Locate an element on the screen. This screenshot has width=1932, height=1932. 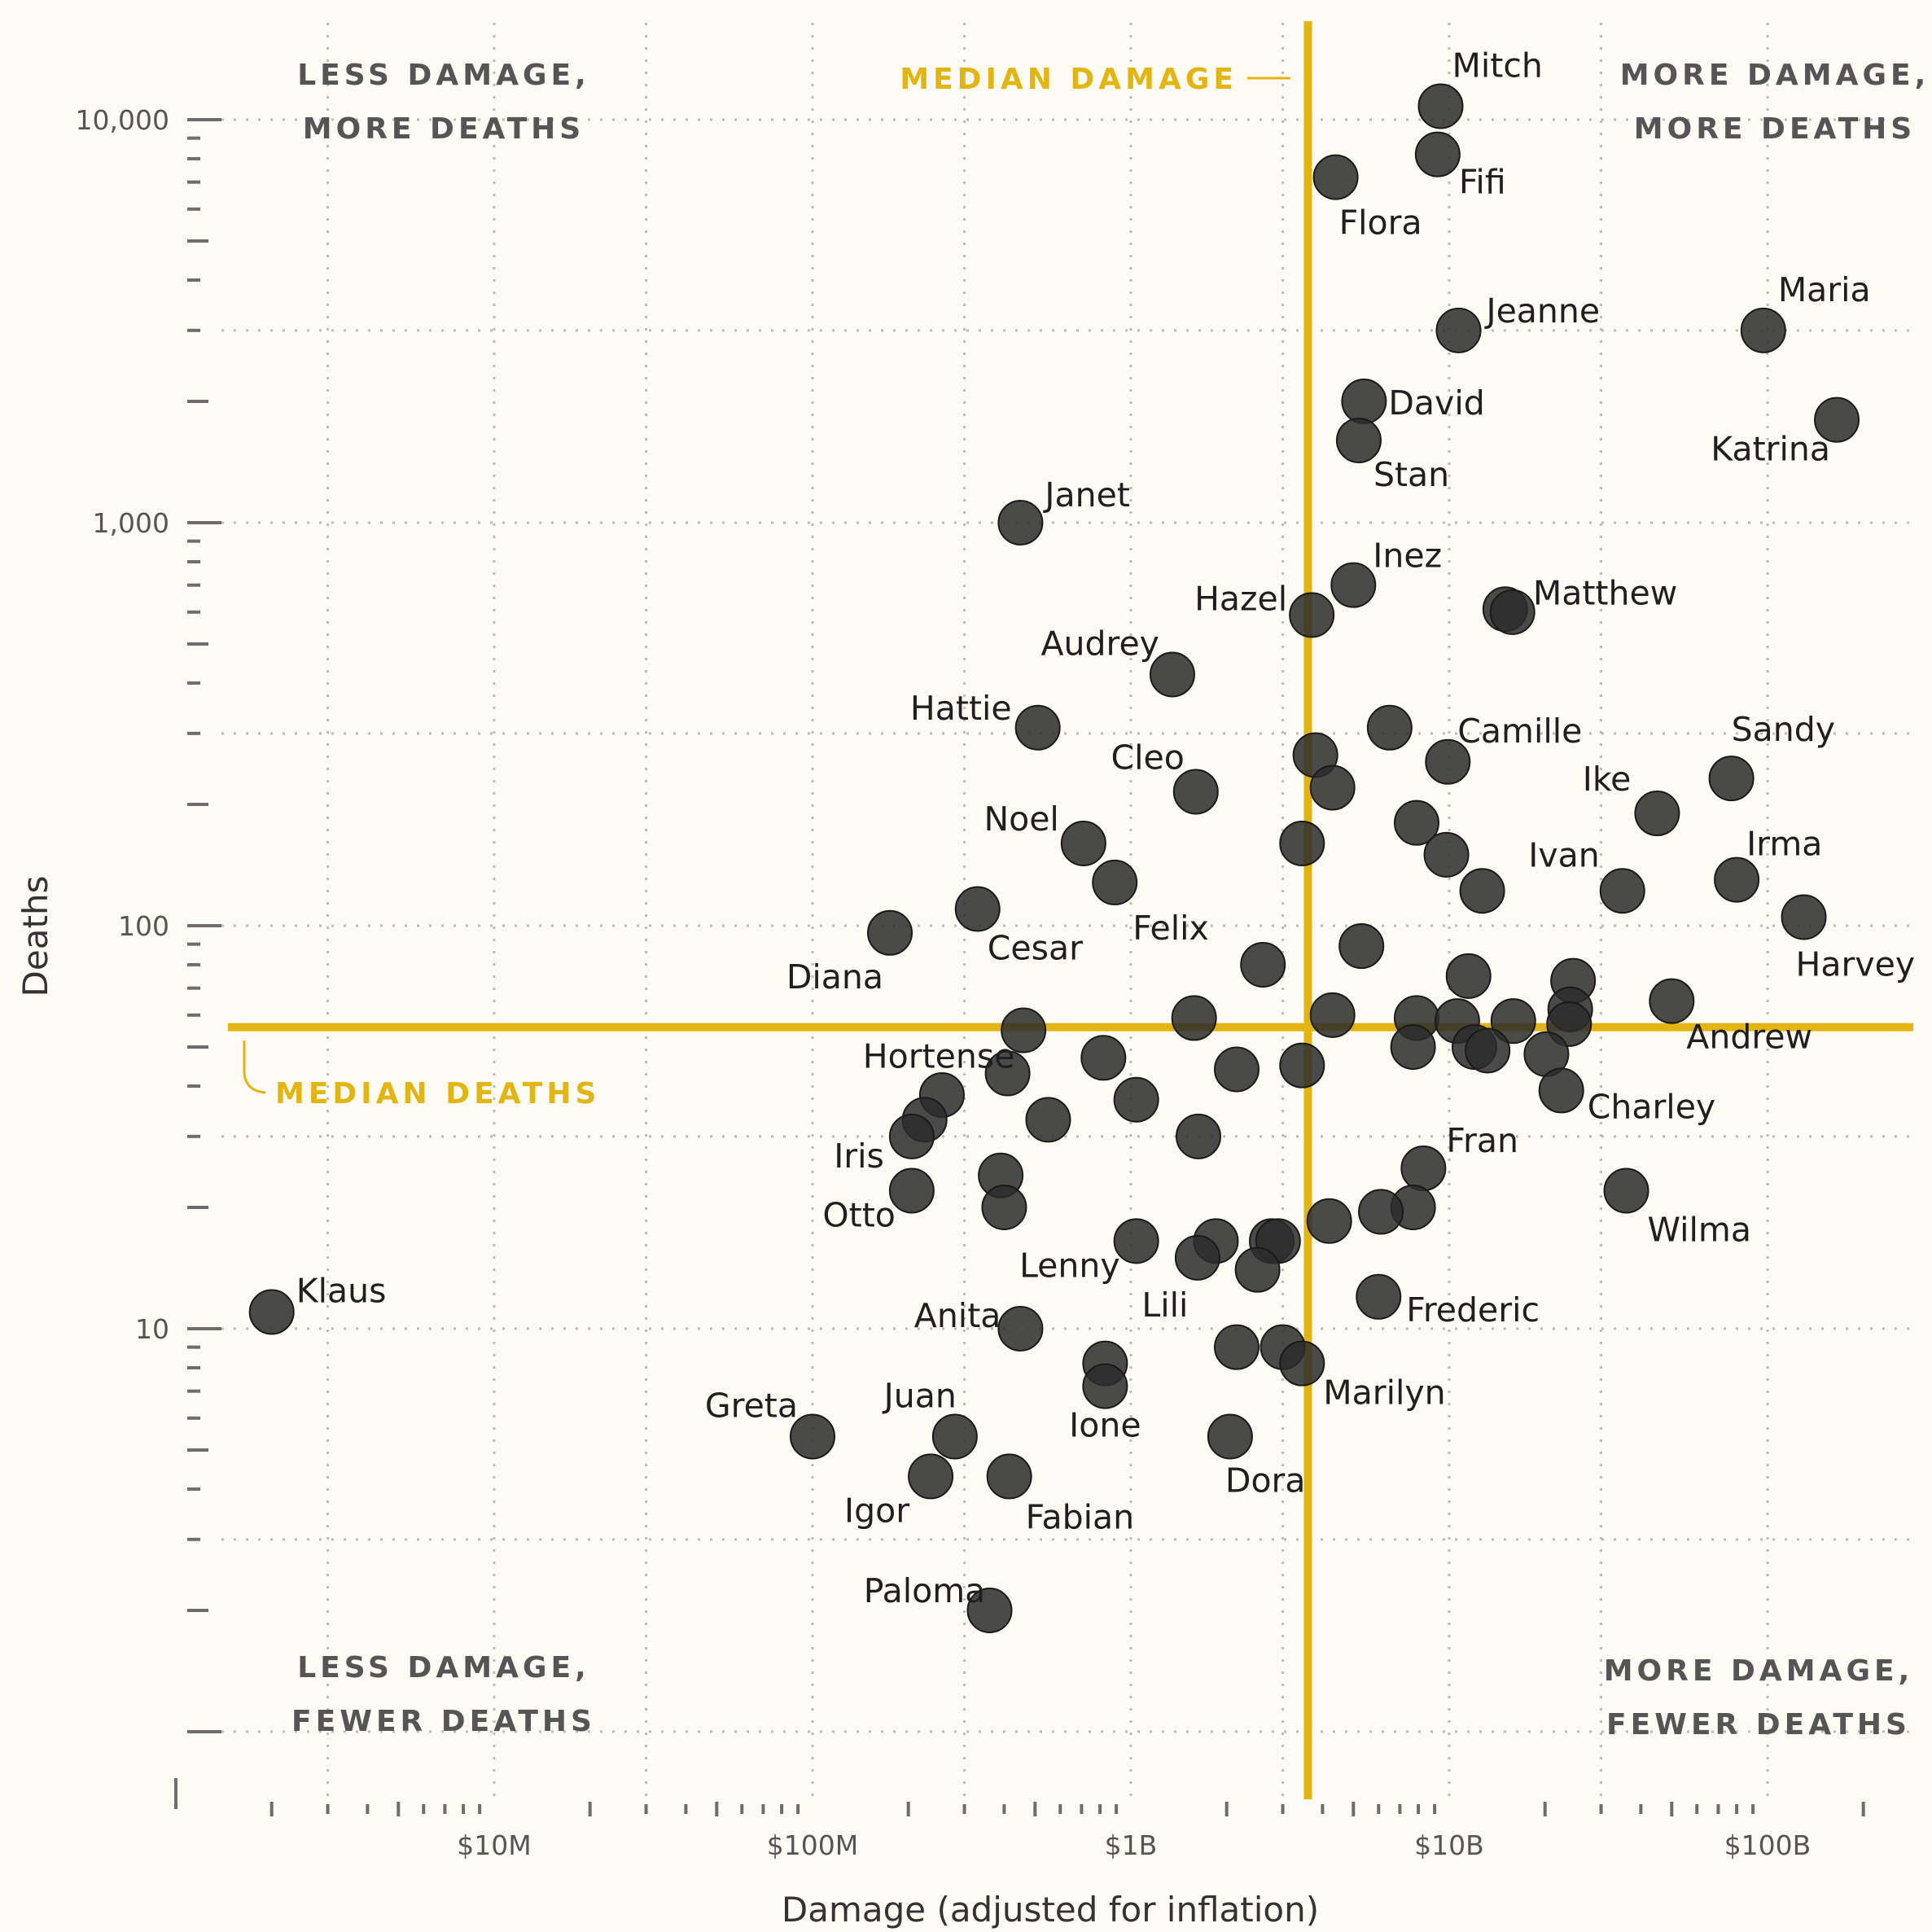
point-label: Iris is located at coordinates (859, 1156).